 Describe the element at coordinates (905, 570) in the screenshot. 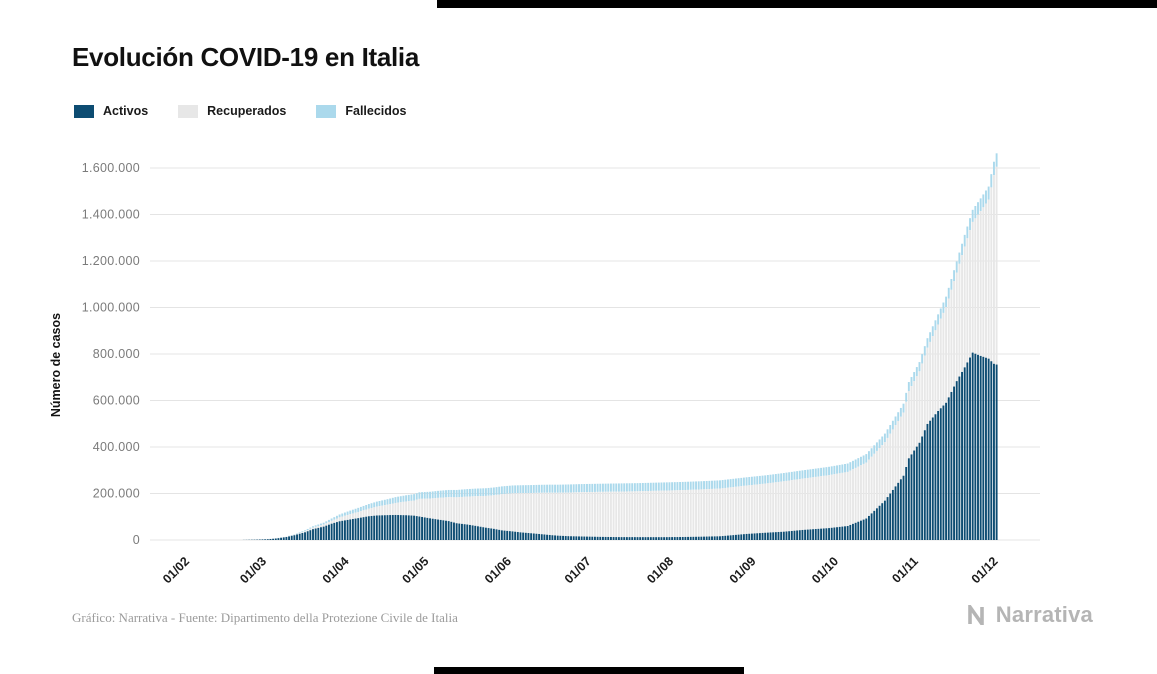

I see `svg-text: 01/11` at that location.